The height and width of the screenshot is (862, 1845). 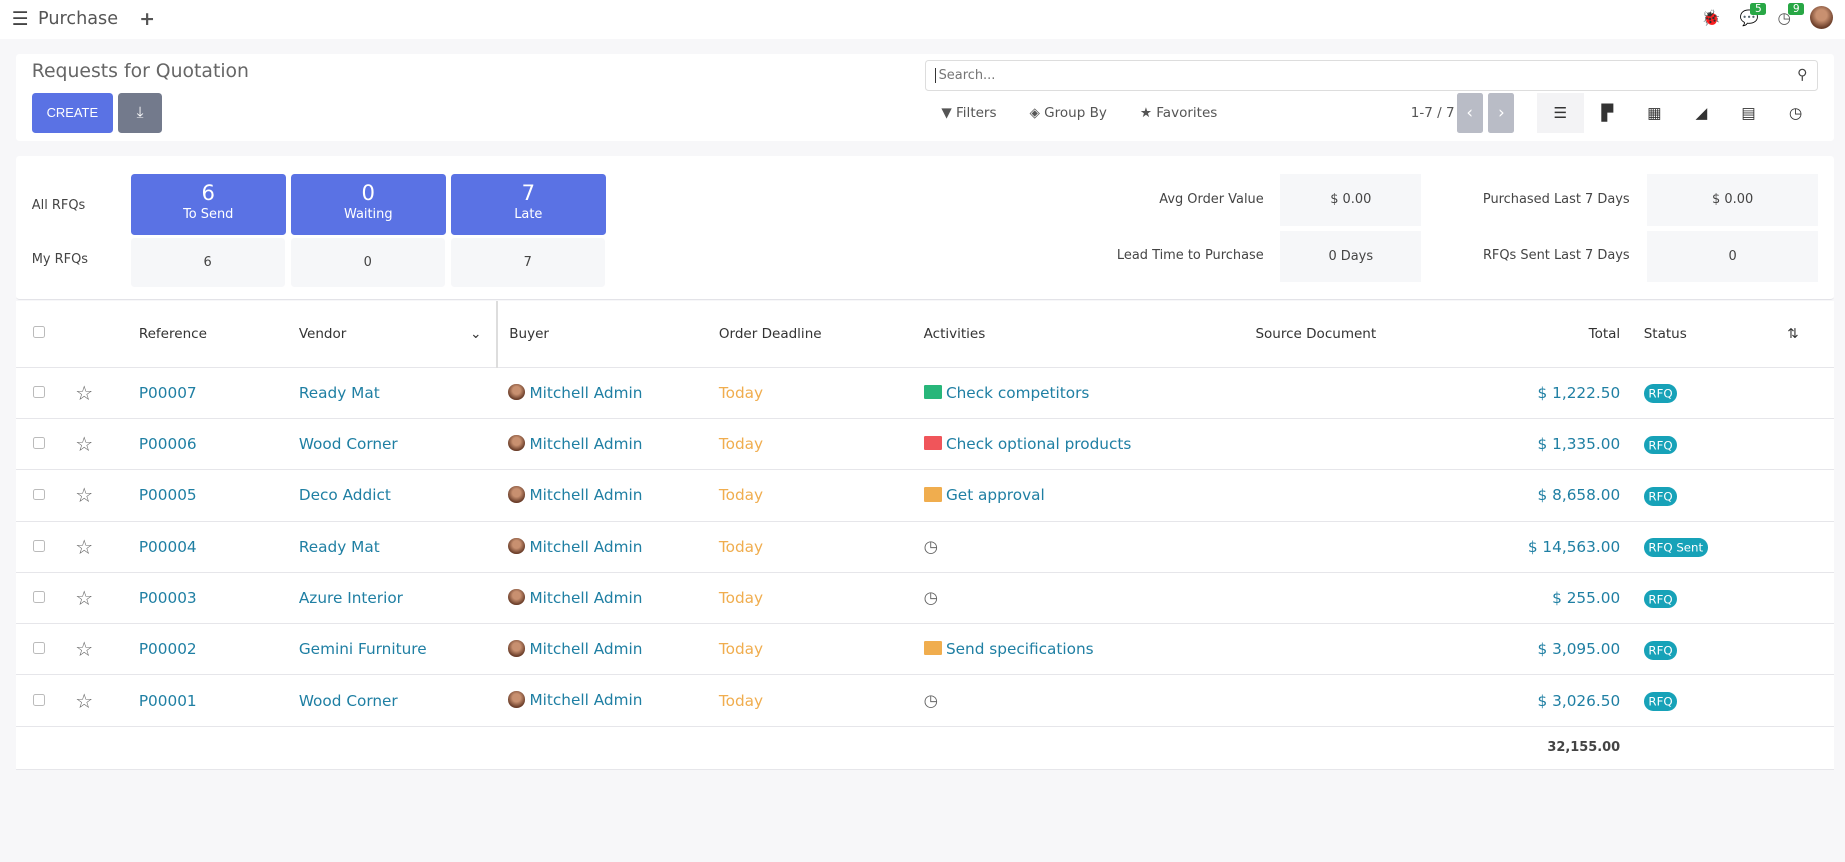 What do you see at coordinates (770, 333) in the screenshot?
I see `header-deadline: Order Deadline` at bounding box center [770, 333].